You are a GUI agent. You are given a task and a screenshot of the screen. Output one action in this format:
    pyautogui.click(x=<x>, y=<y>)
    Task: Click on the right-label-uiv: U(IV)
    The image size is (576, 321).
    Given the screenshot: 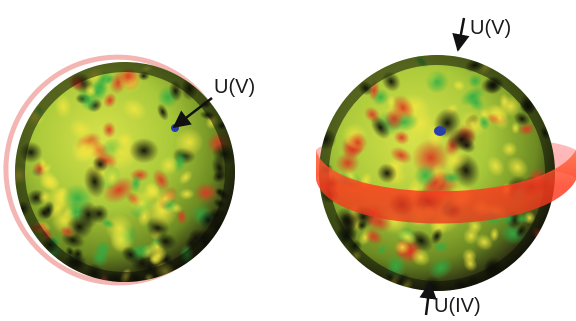 What is the action you would take?
    pyautogui.click(x=457, y=306)
    